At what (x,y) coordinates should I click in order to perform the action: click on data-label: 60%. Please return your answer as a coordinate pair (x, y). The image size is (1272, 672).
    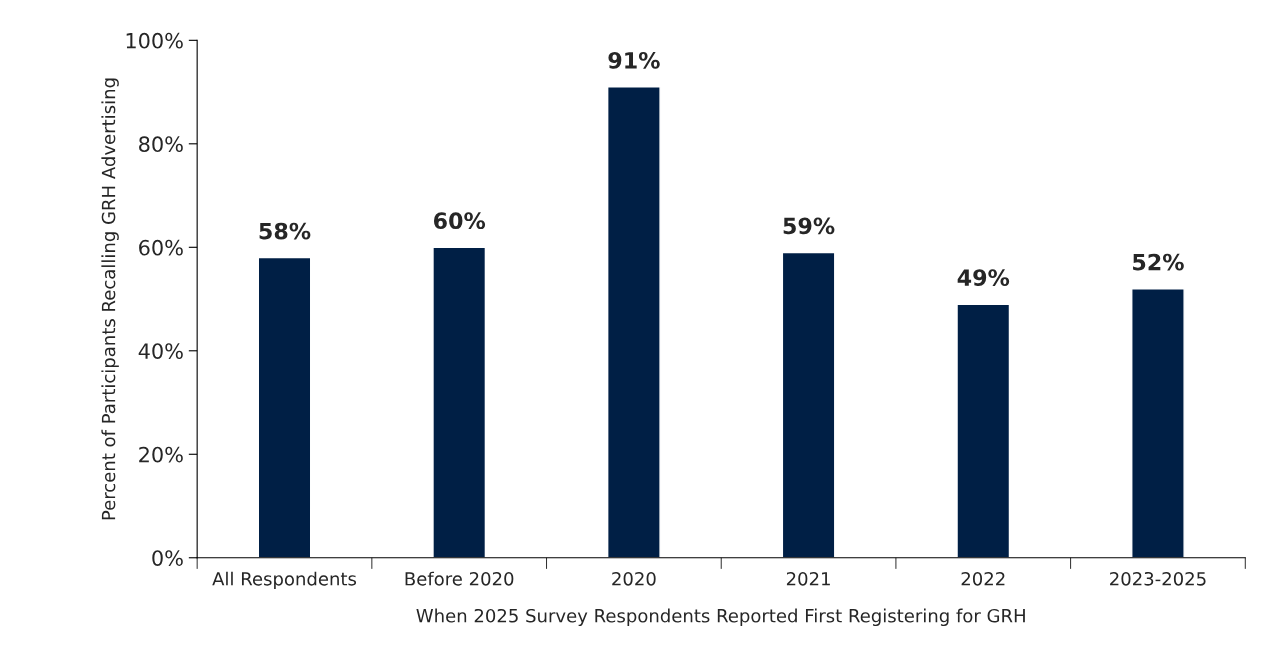
    Looking at the image, I should click on (459, 221).